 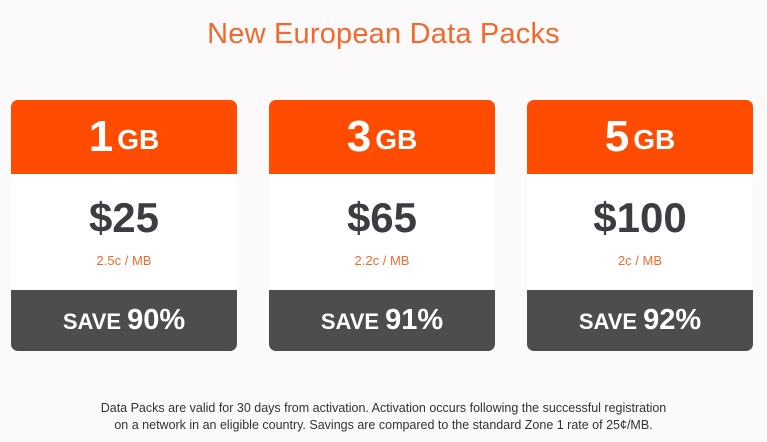 What do you see at coordinates (382, 217) in the screenshot?
I see `pack-price: $65` at bounding box center [382, 217].